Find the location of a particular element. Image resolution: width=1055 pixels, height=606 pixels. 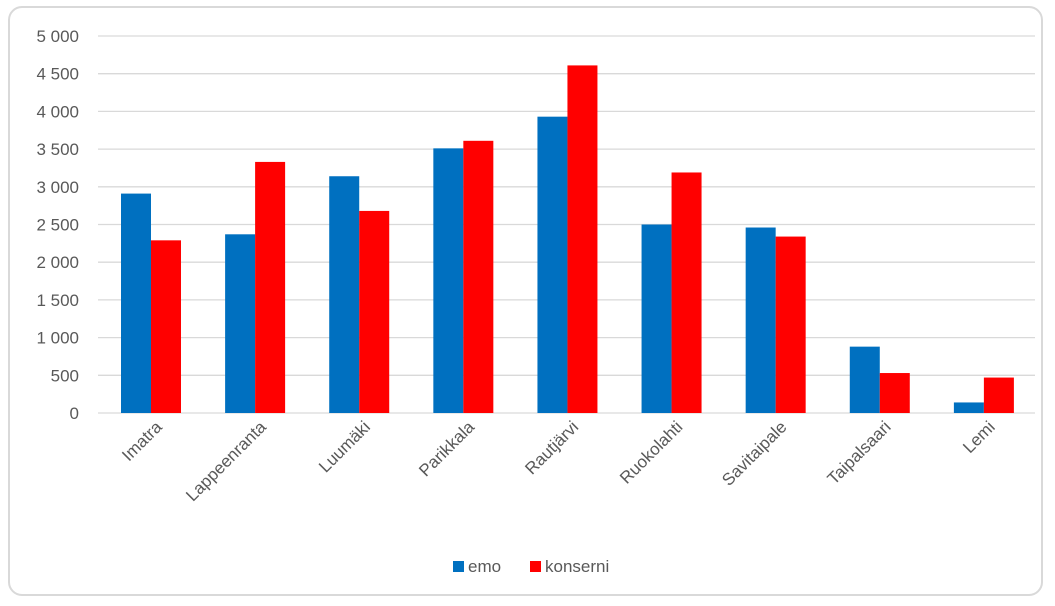

x-tick-label: Ruokolahti is located at coordinates (651, 452).